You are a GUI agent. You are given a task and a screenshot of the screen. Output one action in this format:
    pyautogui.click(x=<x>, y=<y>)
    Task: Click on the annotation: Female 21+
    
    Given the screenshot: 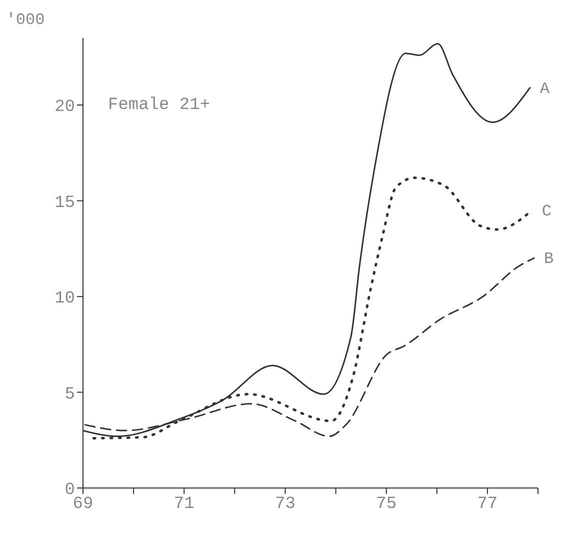 What is the action you would take?
    pyautogui.click(x=159, y=105)
    